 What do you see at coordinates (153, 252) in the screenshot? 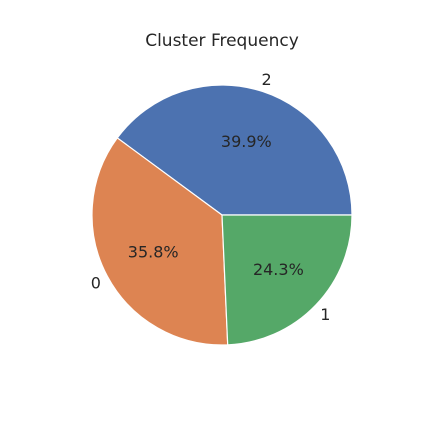
I see `pct-label-0: 35.8%` at bounding box center [153, 252].